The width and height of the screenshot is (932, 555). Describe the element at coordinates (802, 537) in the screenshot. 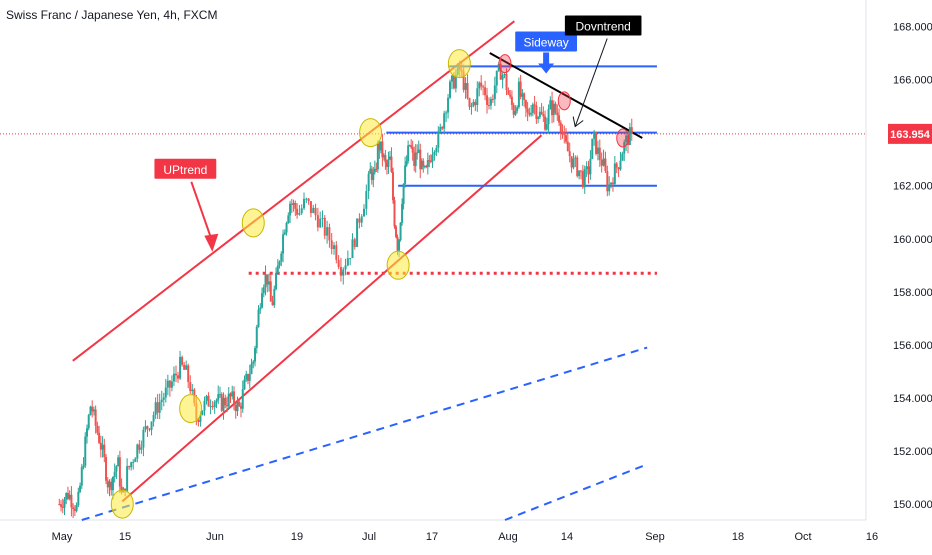

I see `x-tick-label: Oct` at that location.